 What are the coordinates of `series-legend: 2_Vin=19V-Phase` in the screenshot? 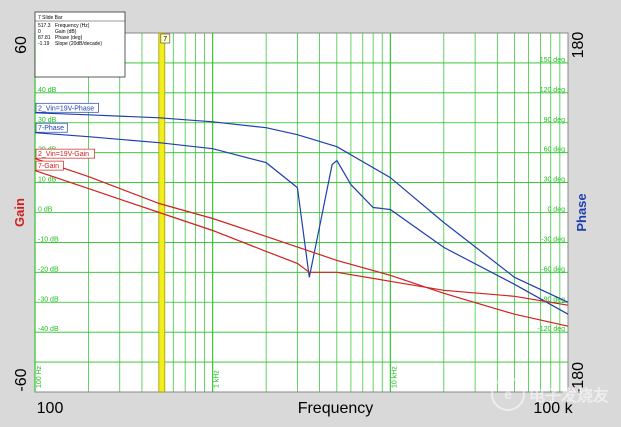 It's located at (67, 107).